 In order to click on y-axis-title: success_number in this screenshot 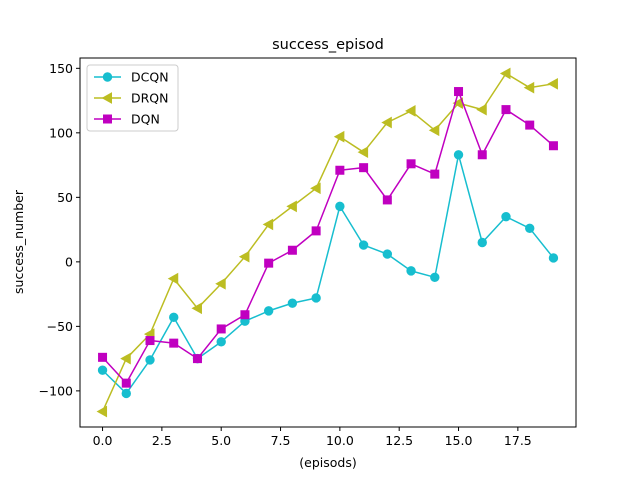, I will do `click(18, 241)`.